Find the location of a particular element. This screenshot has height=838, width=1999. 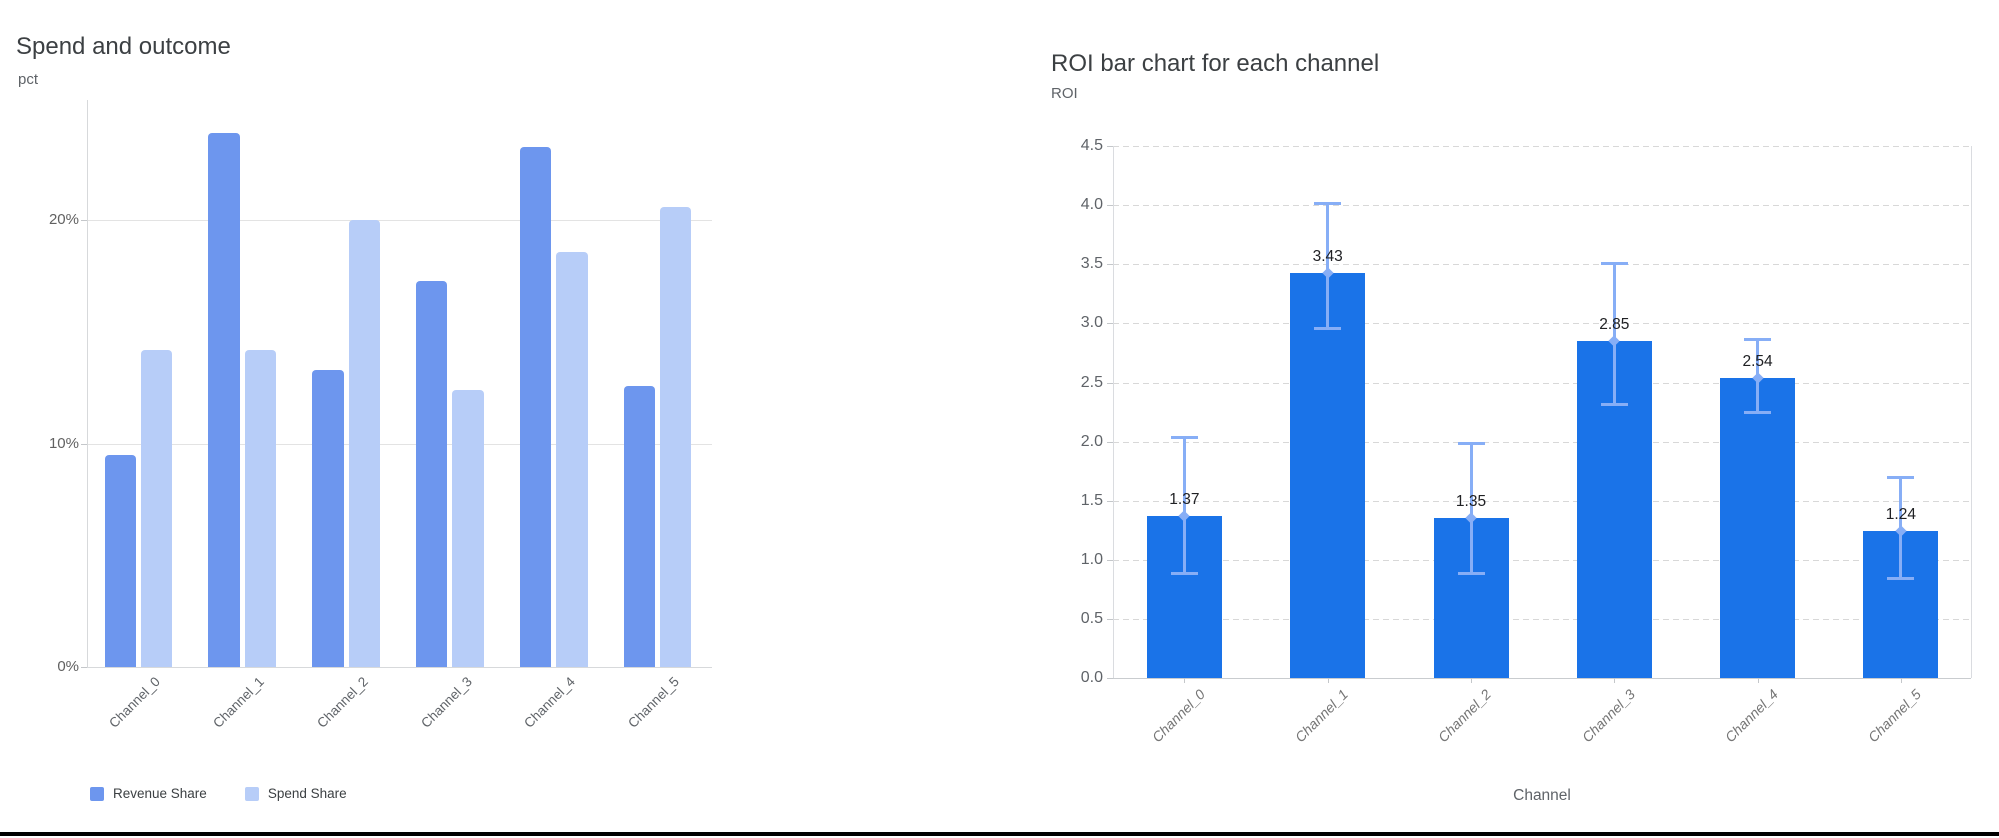

gridline-20% is located at coordinates (399, 221).